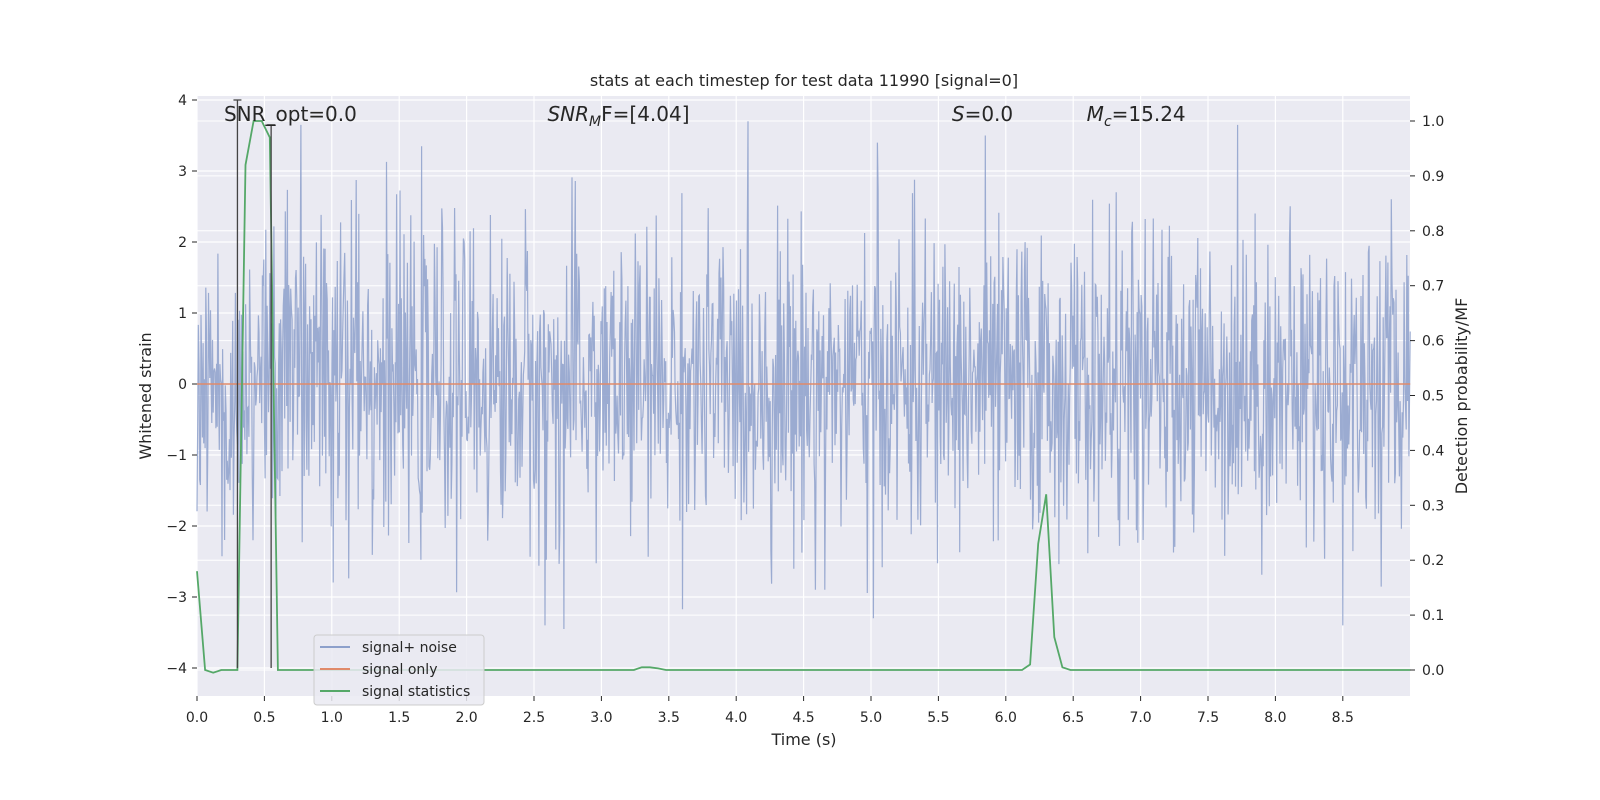 This screenshot has width=1600, height=800. What do you see at coordinates (290, 114) in the screenshot?
I see `annotation-text: SNR_opt=0.0` at bounding box center [290, 114].